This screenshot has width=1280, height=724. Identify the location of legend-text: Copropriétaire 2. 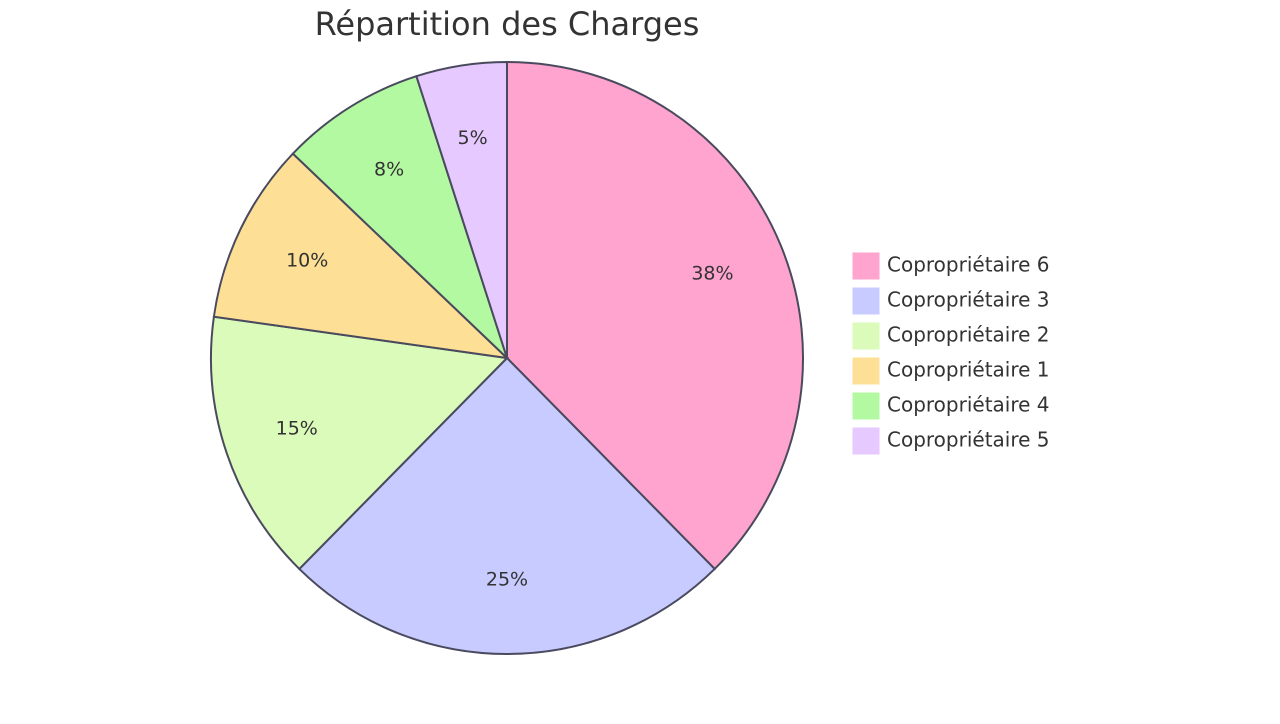
(968, 335).